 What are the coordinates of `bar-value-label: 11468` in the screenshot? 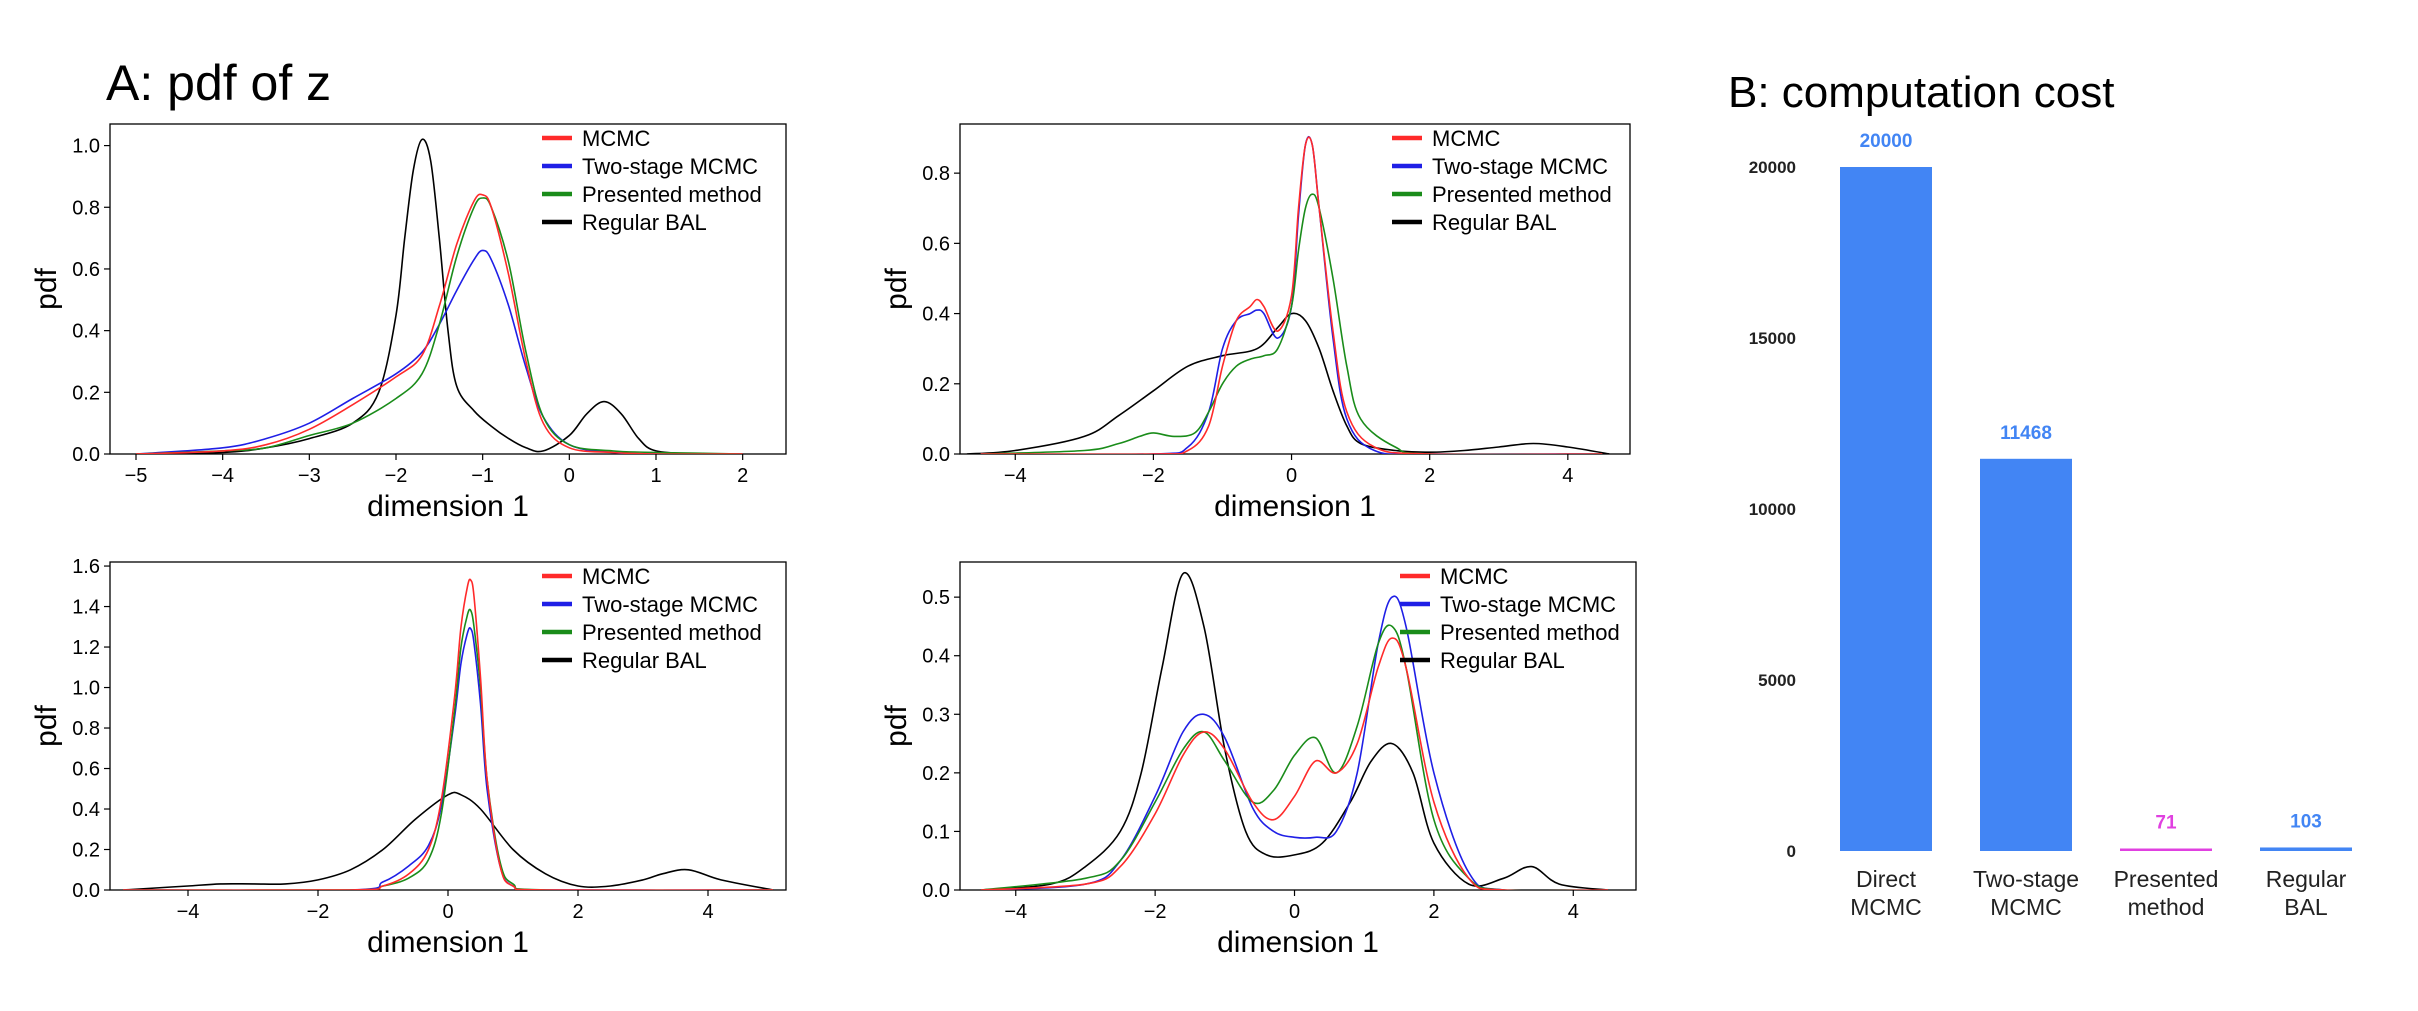 It's located at (2026, 433).